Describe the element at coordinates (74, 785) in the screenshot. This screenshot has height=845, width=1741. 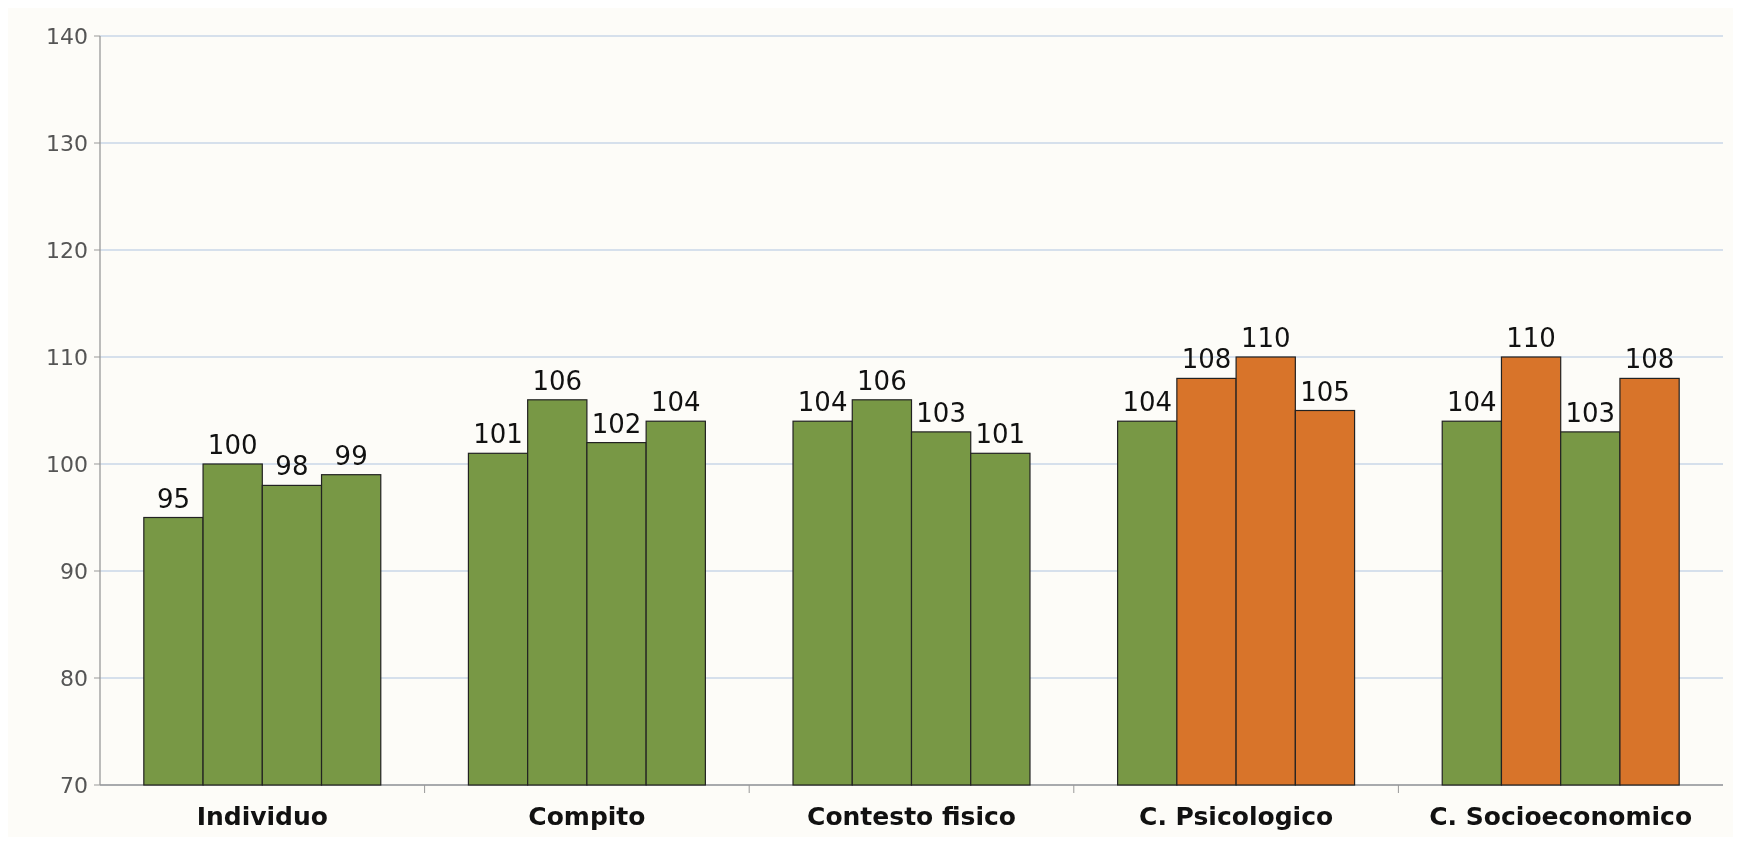
I see `y-tick-label: 70` at that location.